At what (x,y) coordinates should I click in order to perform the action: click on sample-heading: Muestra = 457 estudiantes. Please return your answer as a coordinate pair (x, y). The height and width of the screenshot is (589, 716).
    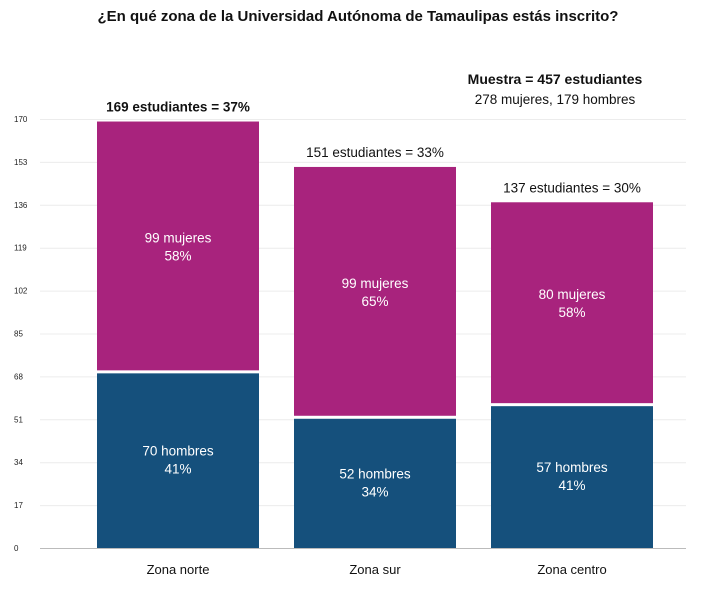
    Looking at the image, I should click on (555, 79).